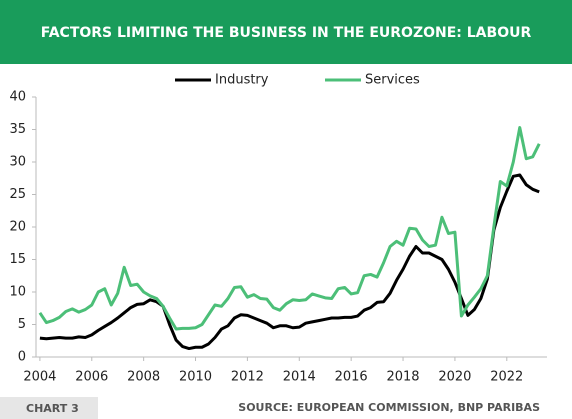  I want to click on y-tick-label: 35, so click(17, 129).